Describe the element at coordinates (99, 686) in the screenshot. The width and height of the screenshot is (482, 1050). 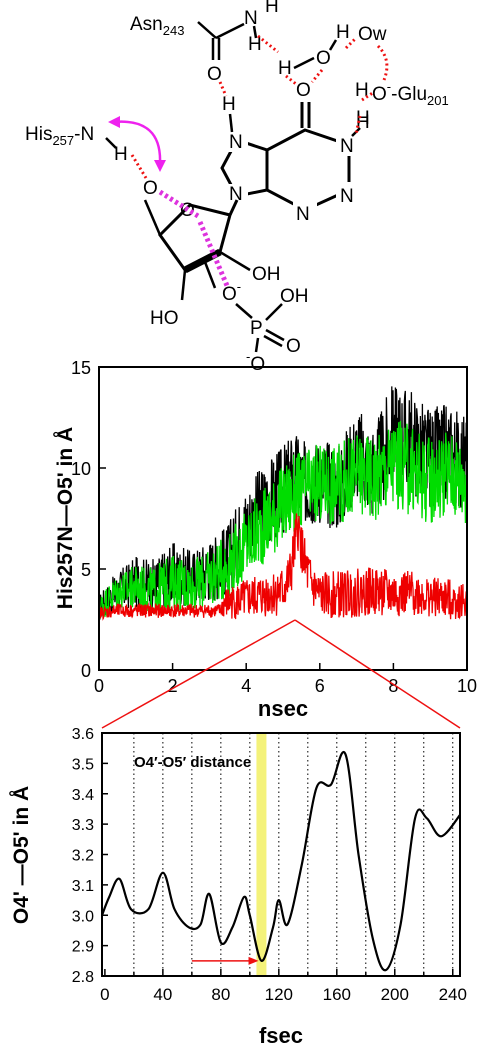
I see `top-x-tick-label: 0` at that location.